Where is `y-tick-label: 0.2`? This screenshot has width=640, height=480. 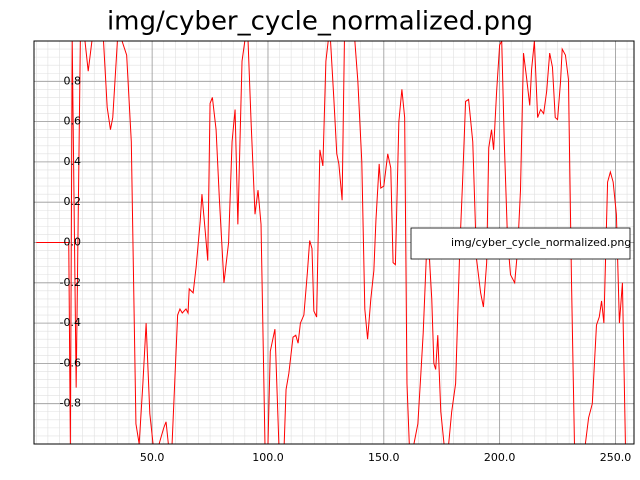 y-tick-label: 0.2 is located at coordinates (73, 201).